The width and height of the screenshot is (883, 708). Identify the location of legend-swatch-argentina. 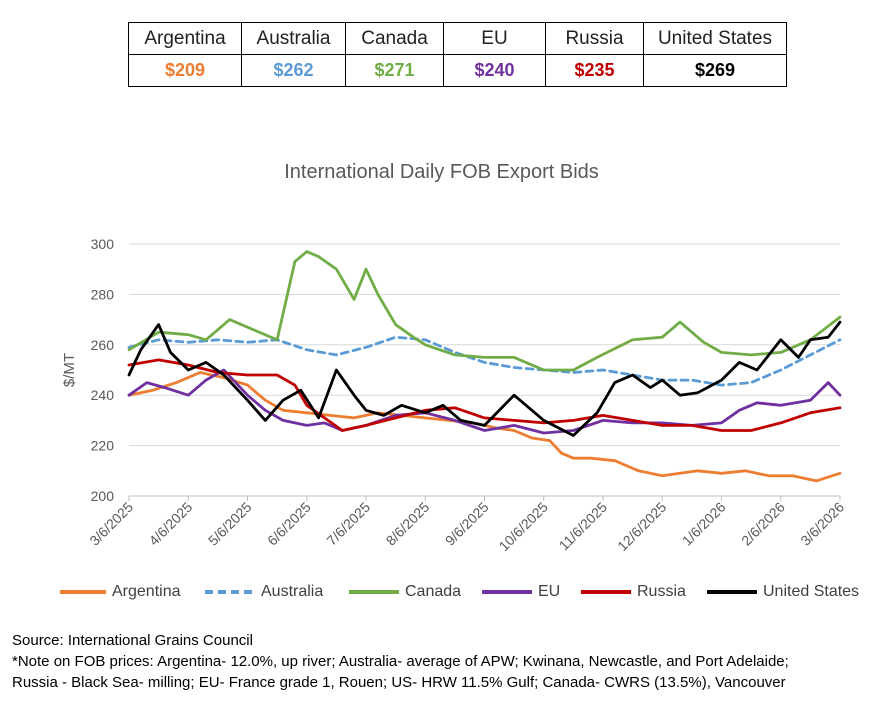
(83, 592).